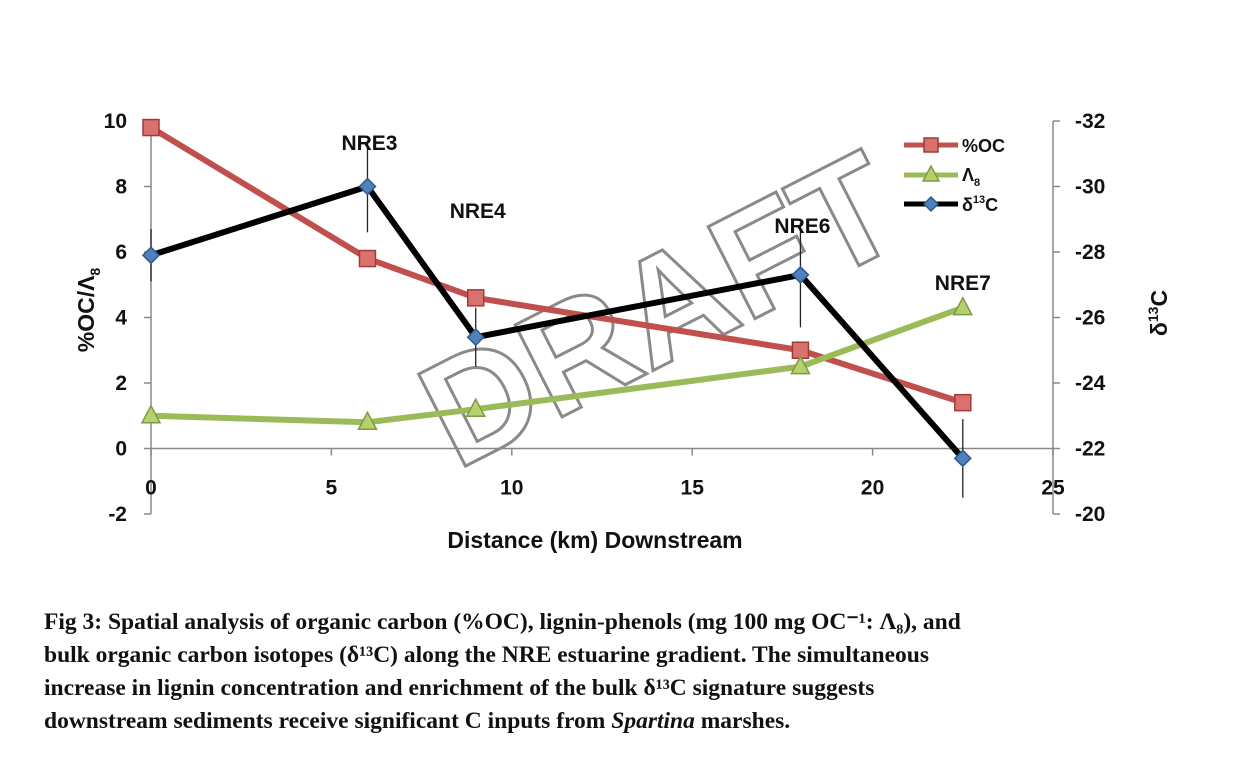  Describe the element at coordinates (121, 449) in the screenshot. I see `y-left-tick-label: 0` at that location.